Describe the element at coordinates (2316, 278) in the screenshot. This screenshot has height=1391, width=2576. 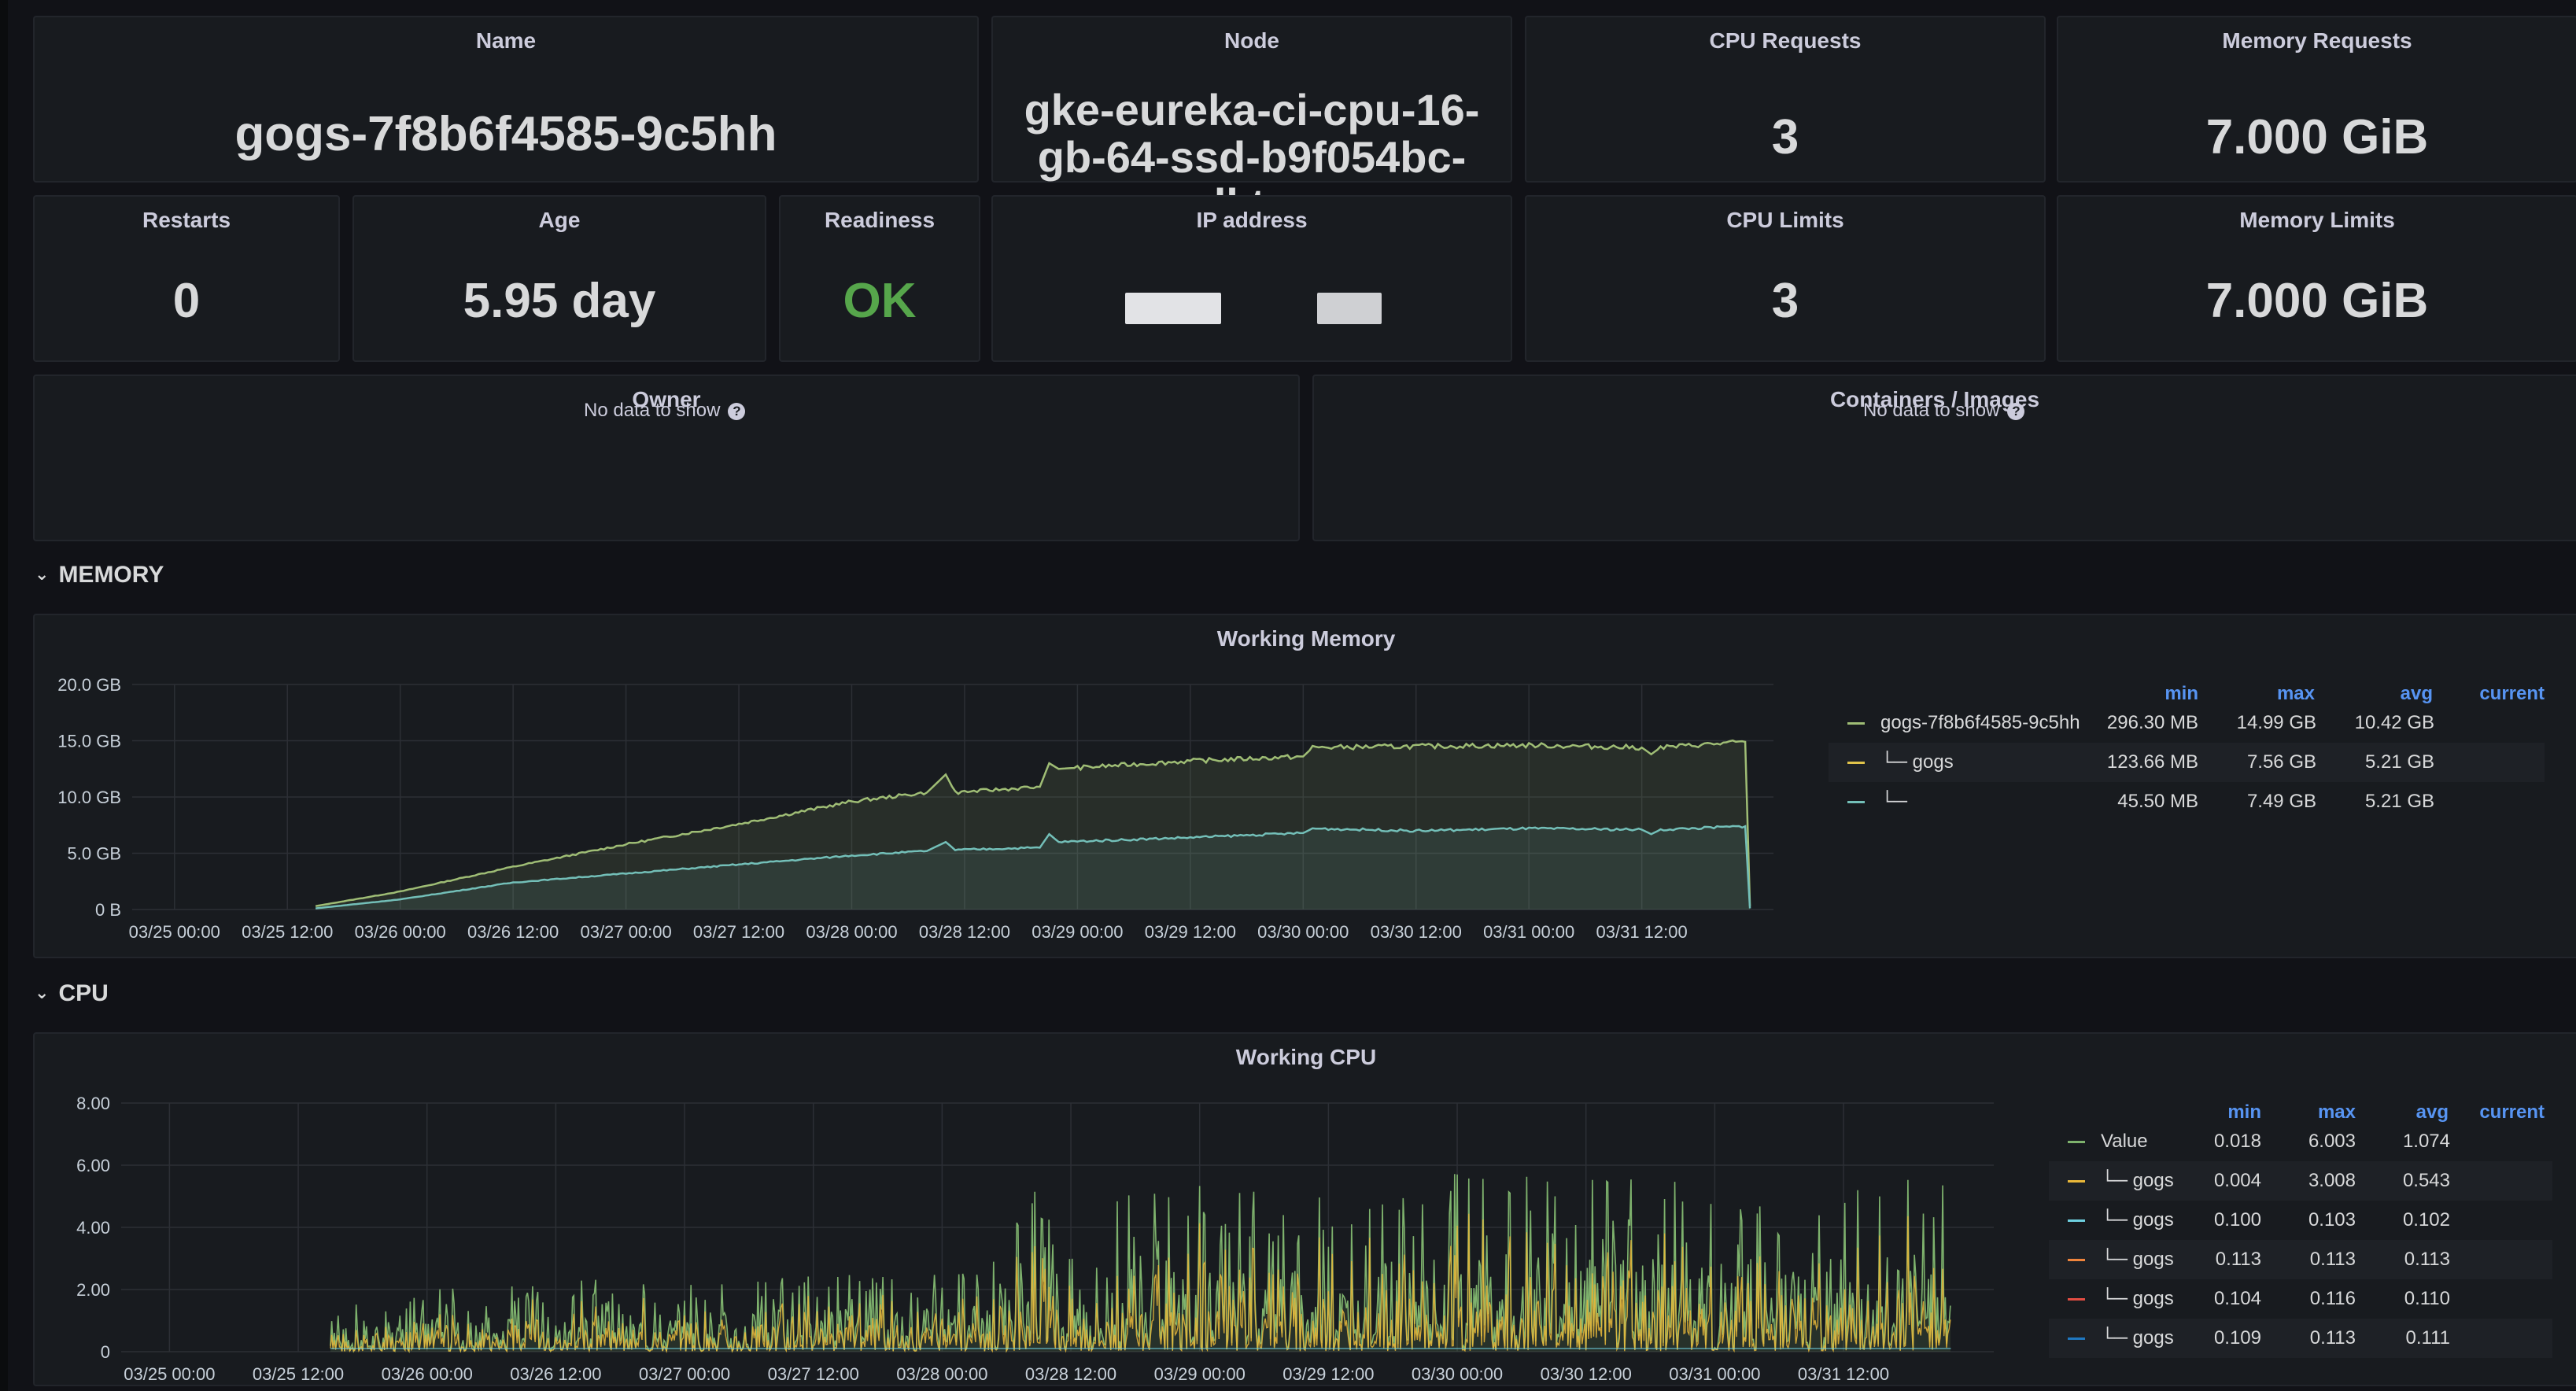
I see `stat-memory-limits: Memory Limits 7.000 GiB` at that location.